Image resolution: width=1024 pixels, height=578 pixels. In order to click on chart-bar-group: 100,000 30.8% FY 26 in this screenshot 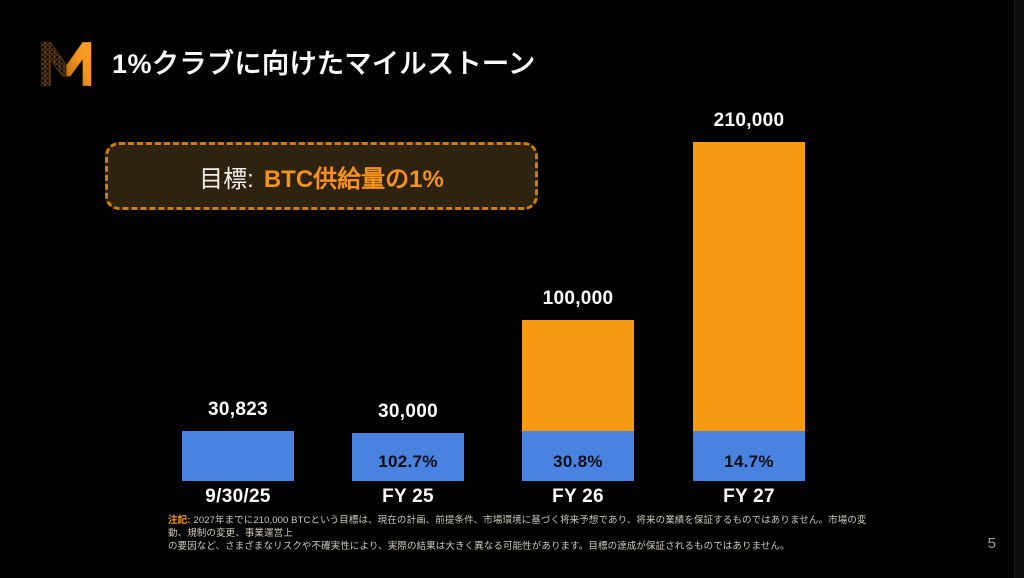, I will do `click(578, 397)`.